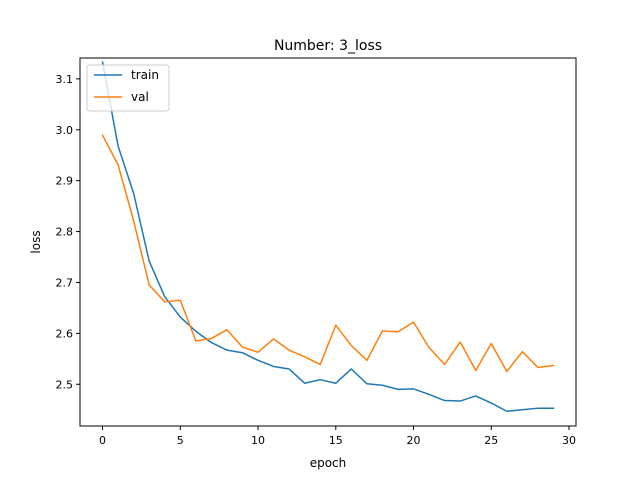 The image size is (640, 480). I want to click on x-axis-label: epoch, so click(328, 463).